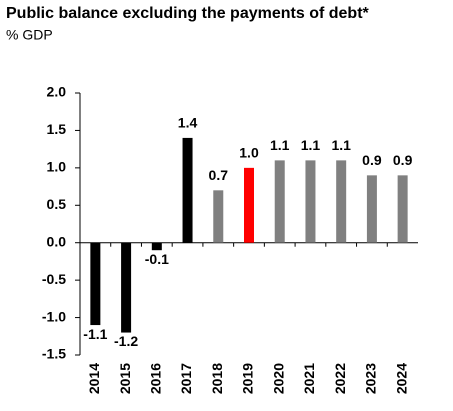 This screenshot has width=453, height=411. What do you see at coordinates (54, 354) in the screenshot?
I see `y-tick-label: -1.5` at bounding box center [54, 354].